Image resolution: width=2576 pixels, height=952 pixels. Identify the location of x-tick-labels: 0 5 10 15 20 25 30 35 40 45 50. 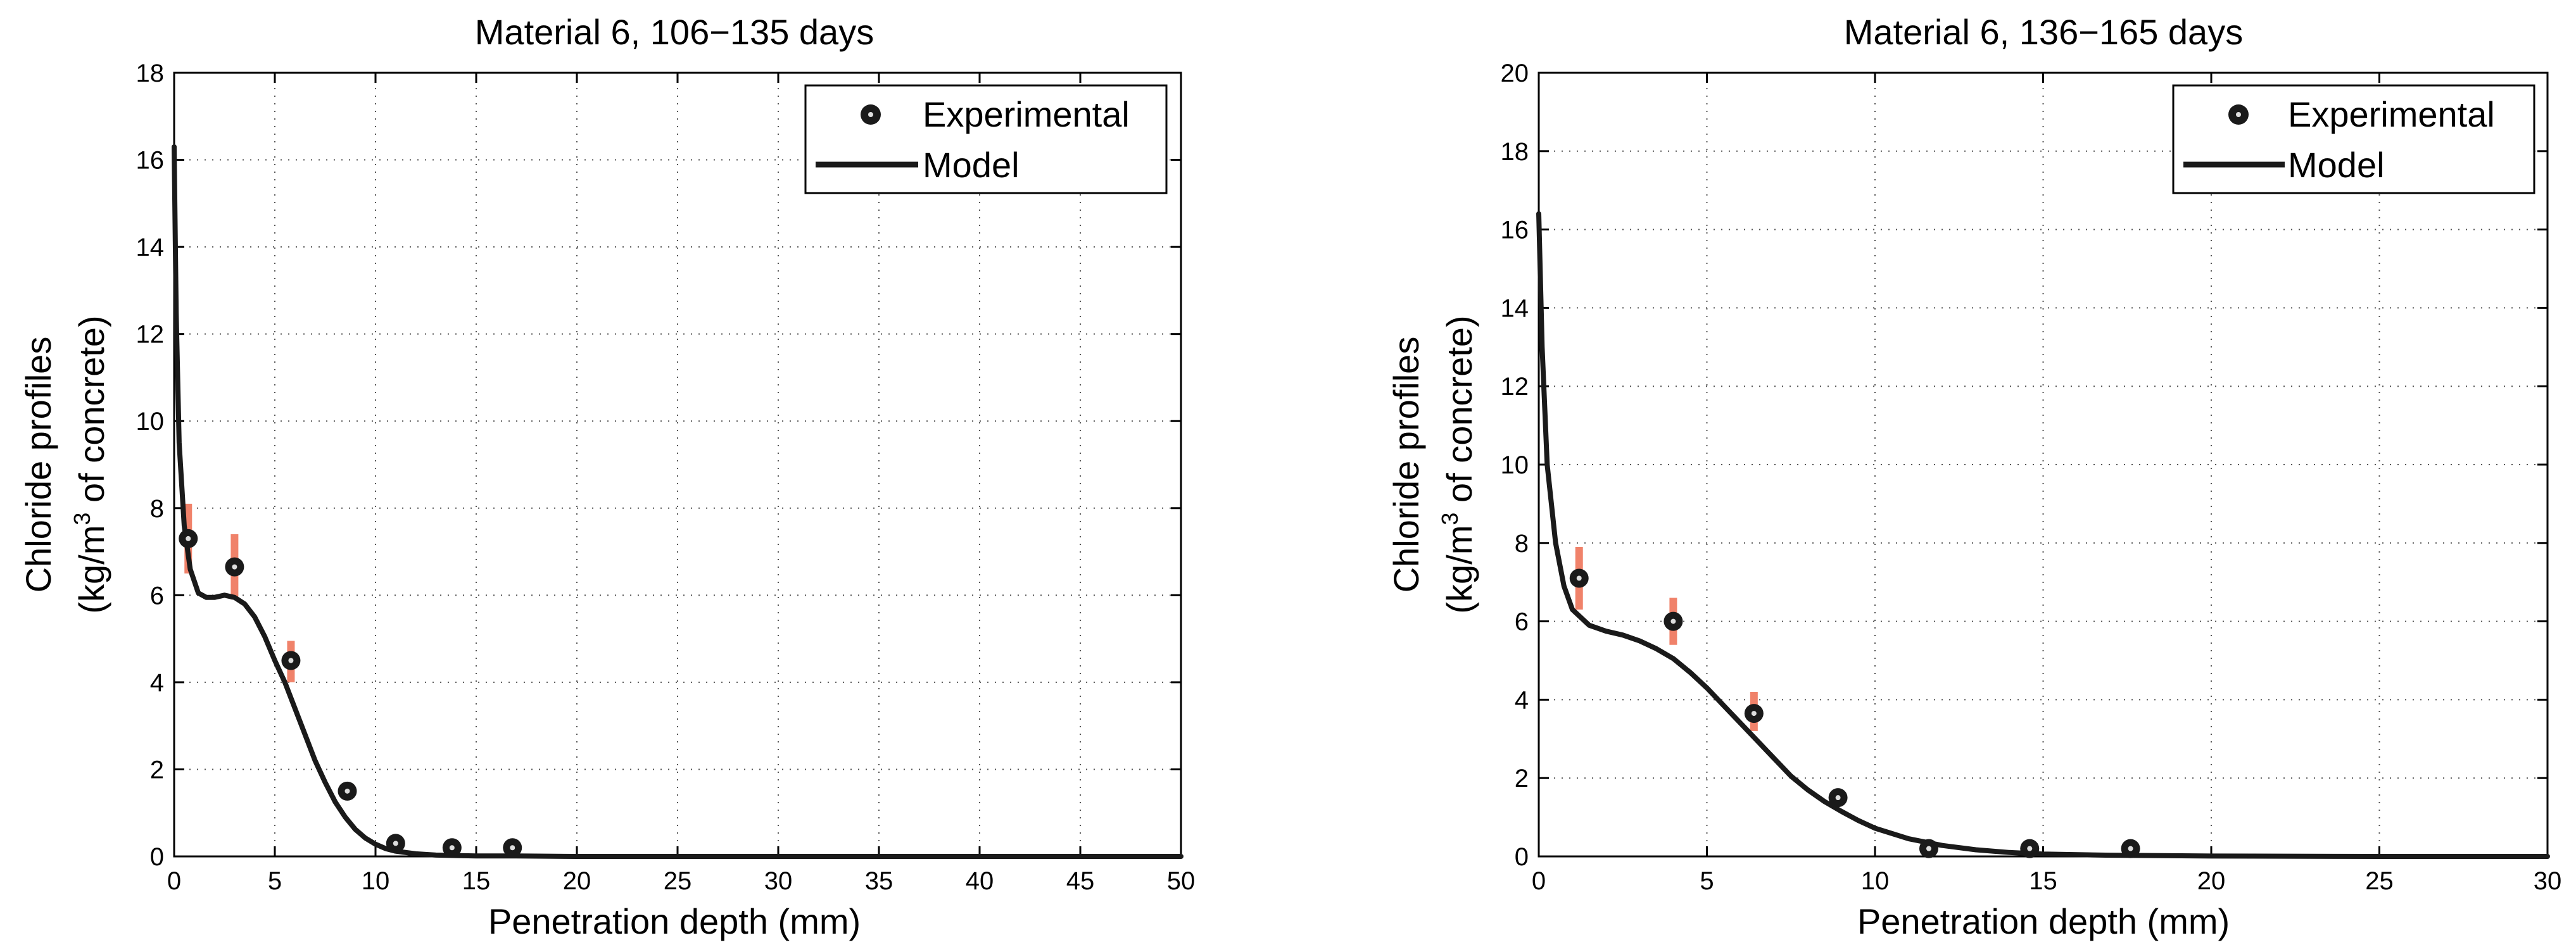
(681, 881).